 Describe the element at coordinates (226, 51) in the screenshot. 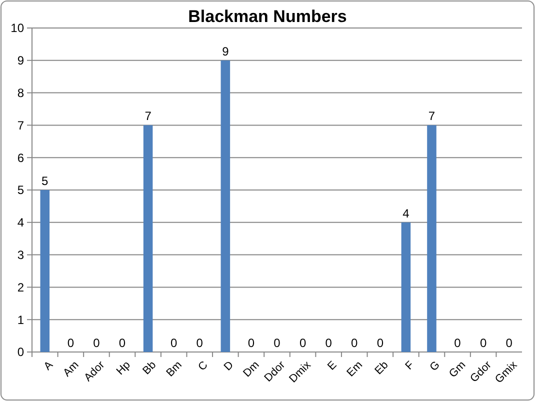

I see `data-label: 9` at that location.